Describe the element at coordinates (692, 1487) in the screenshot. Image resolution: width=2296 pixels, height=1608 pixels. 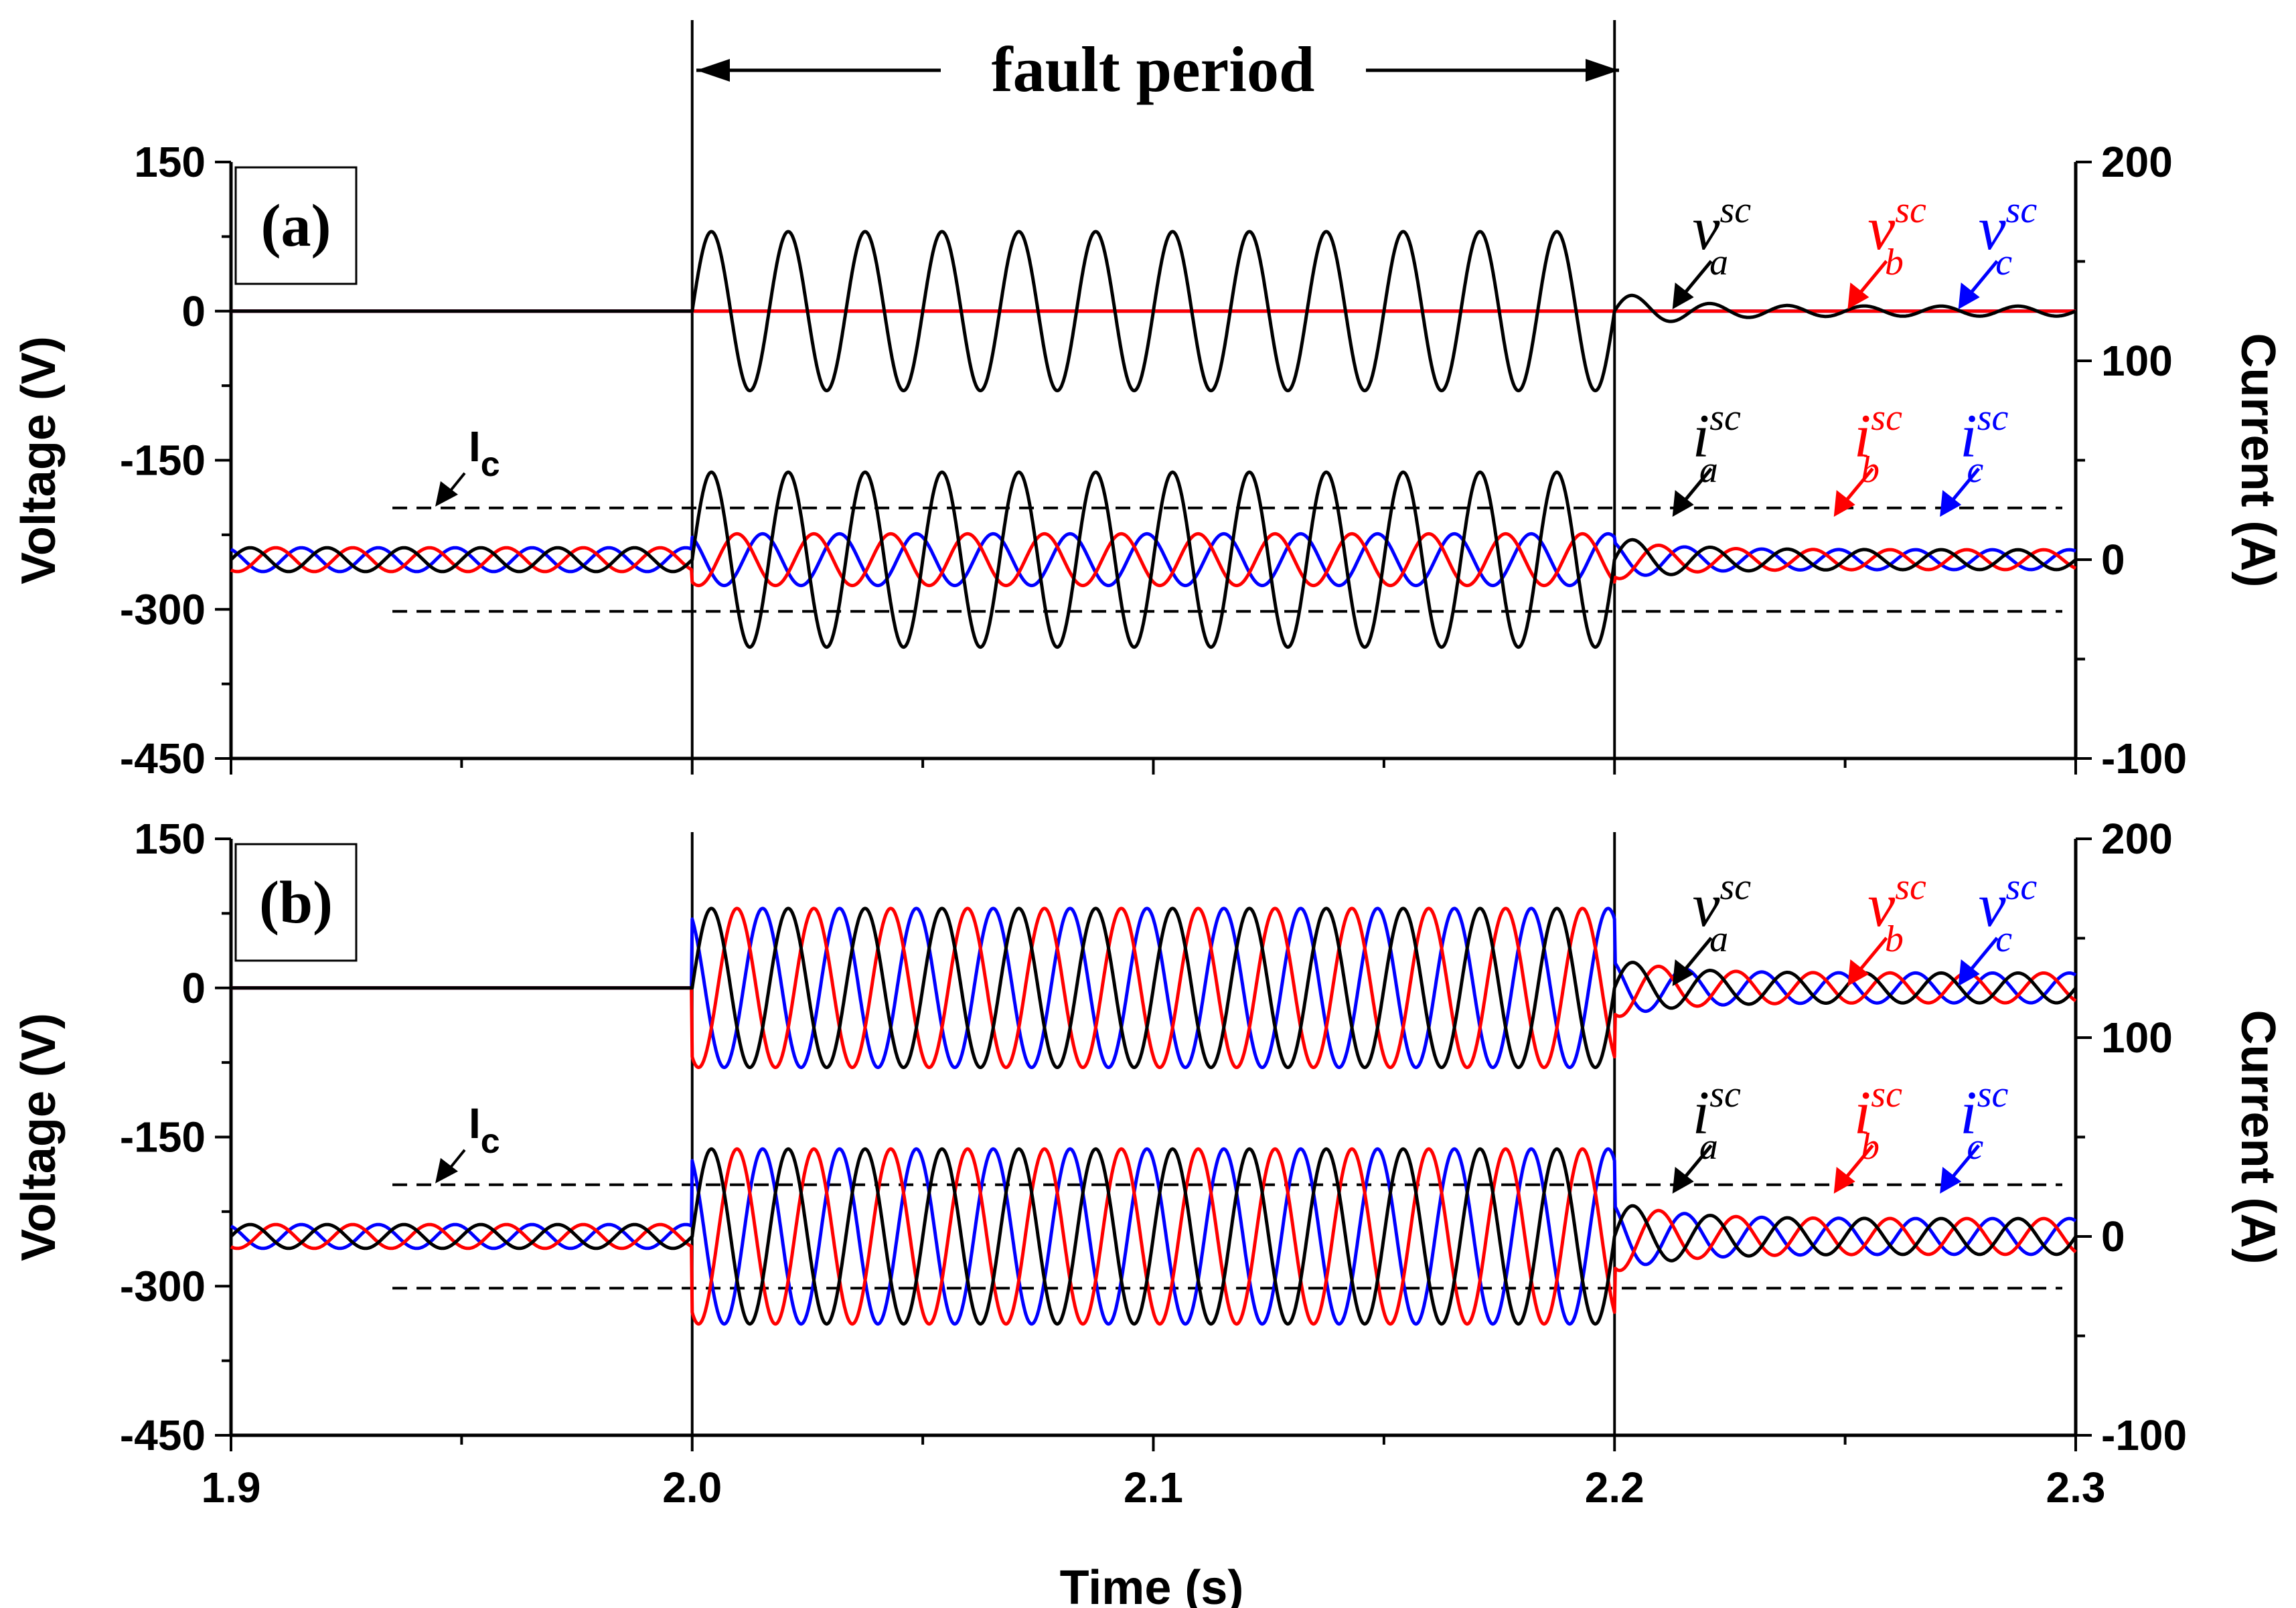
I see `x-tick-label: 2.0` at that location.